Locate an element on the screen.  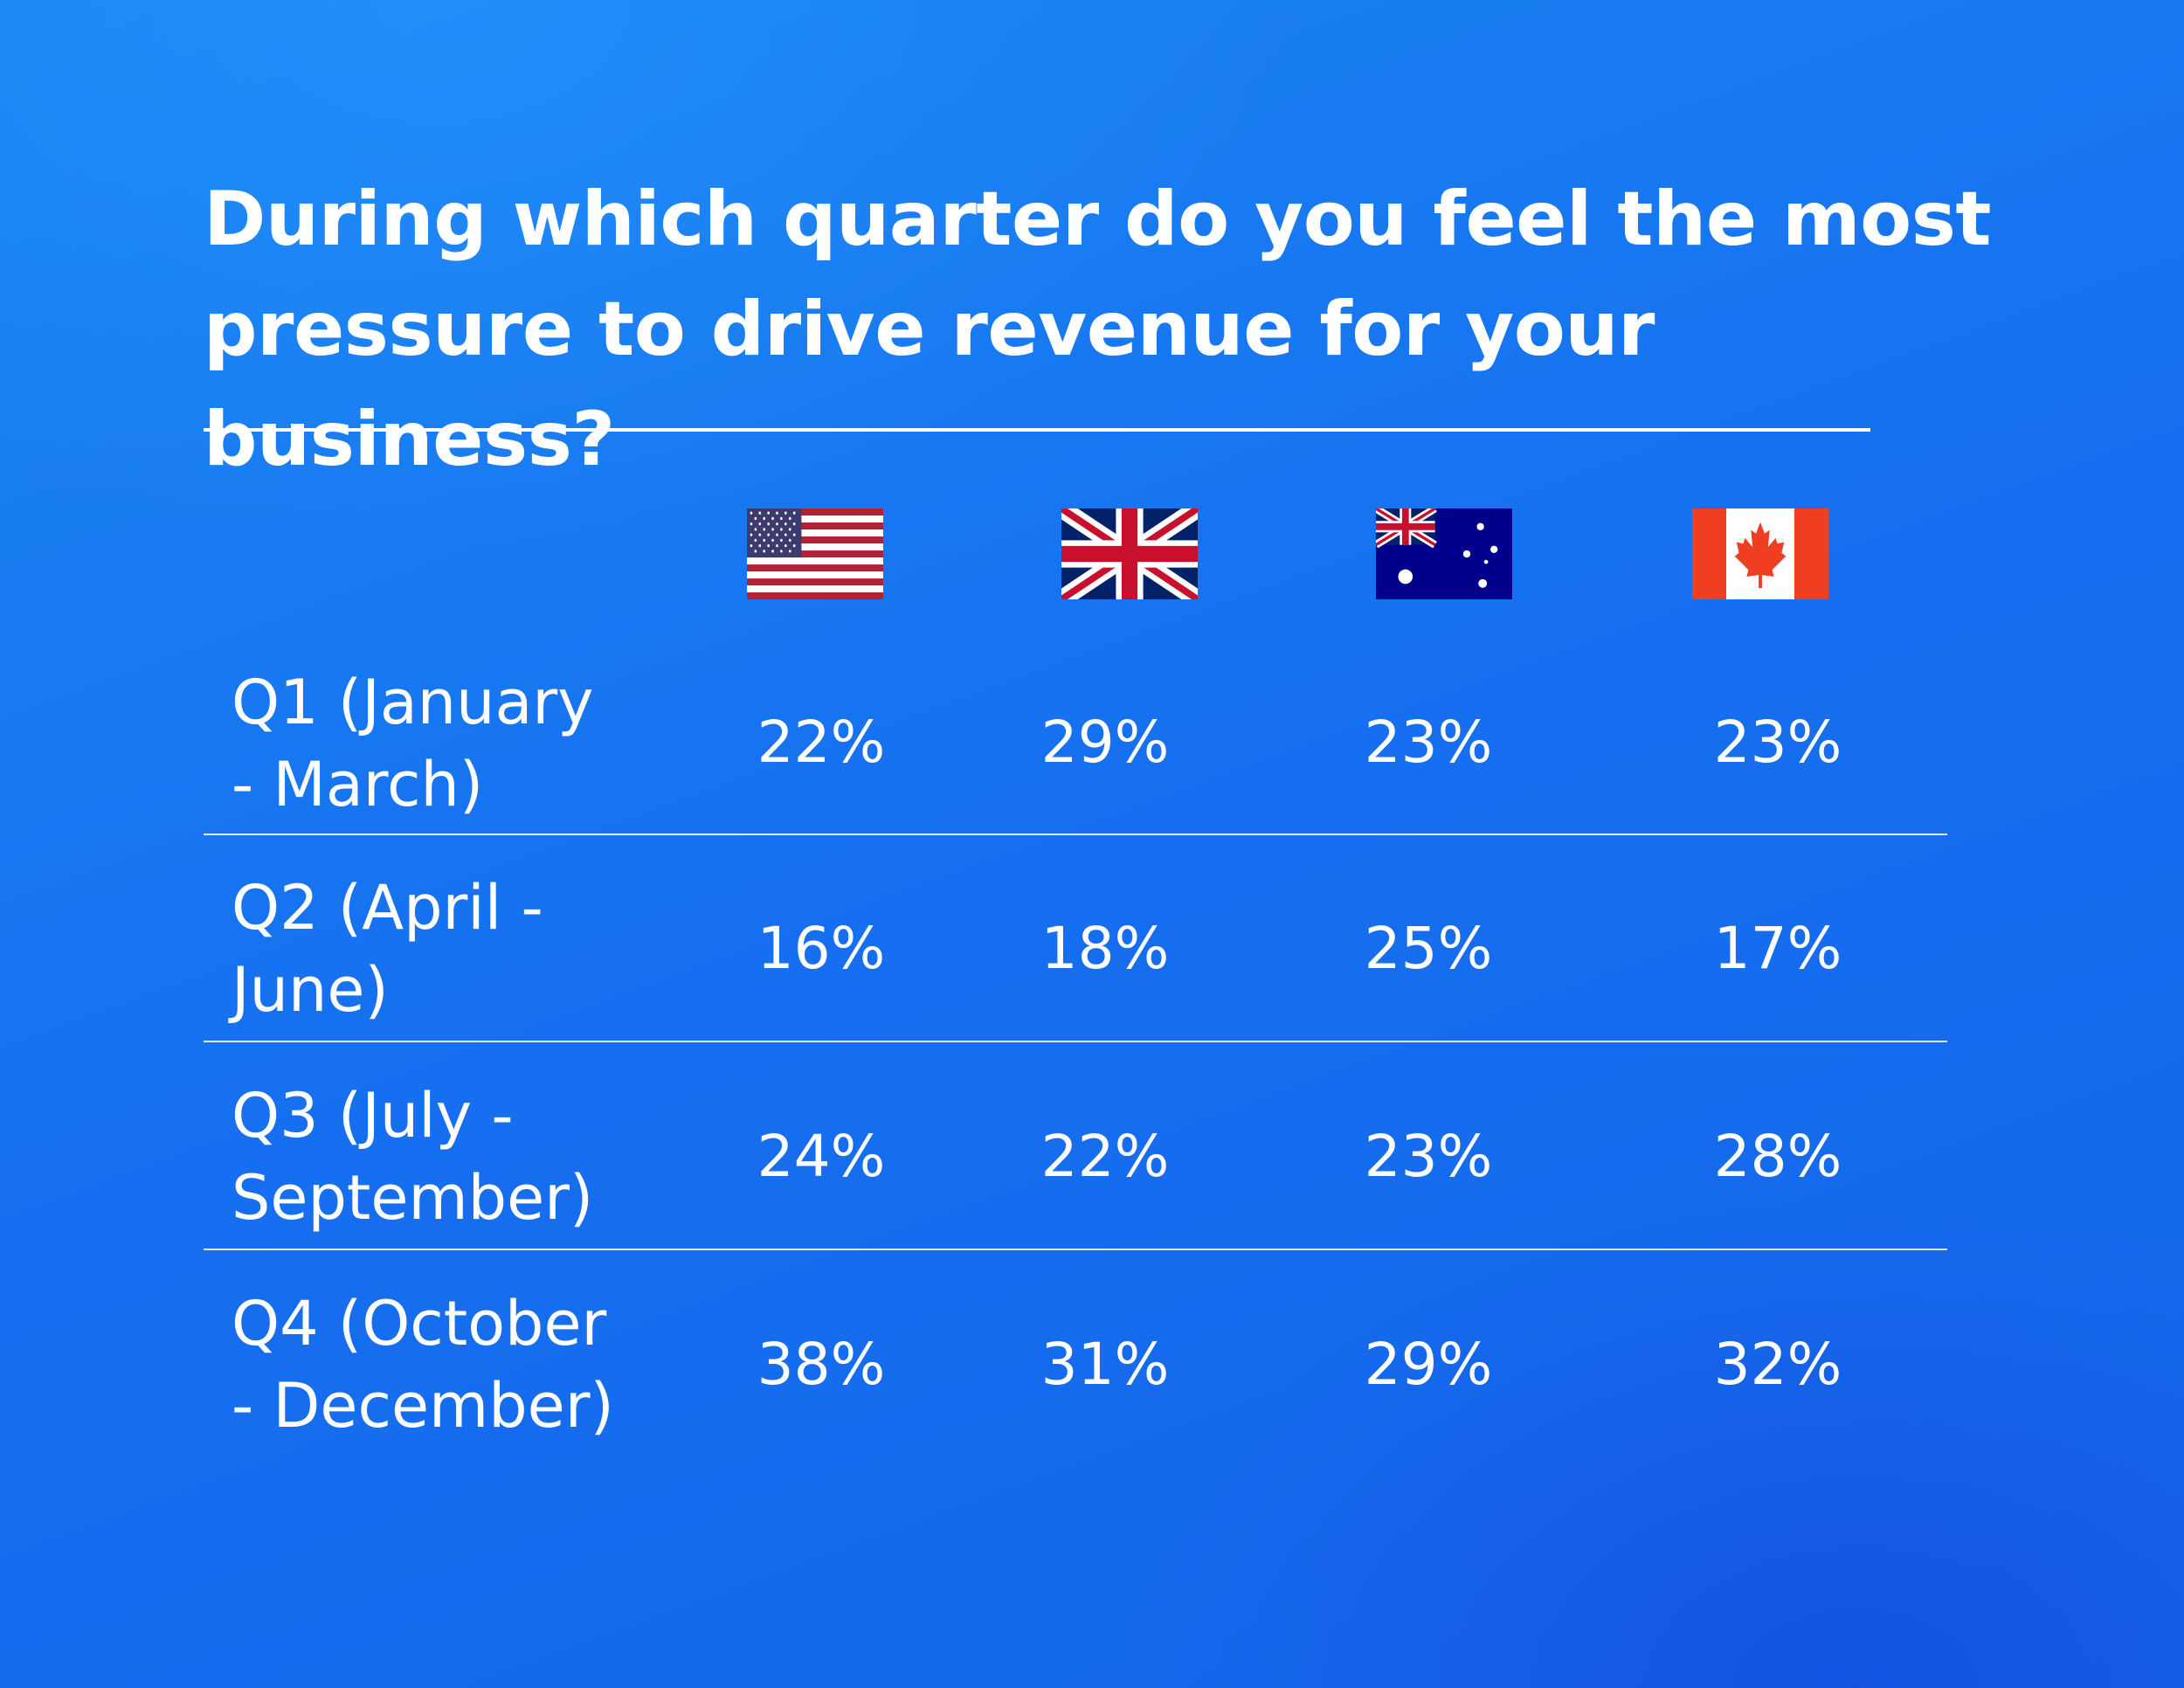
cell-q2-canada: 17% is located at coordinates (1777, 948).